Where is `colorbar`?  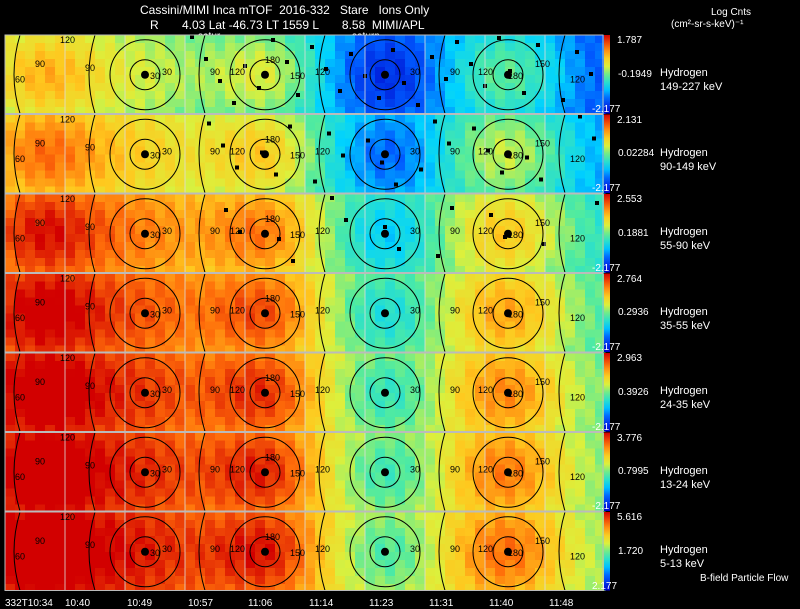 colorbar is located at coordinates (607, 153).